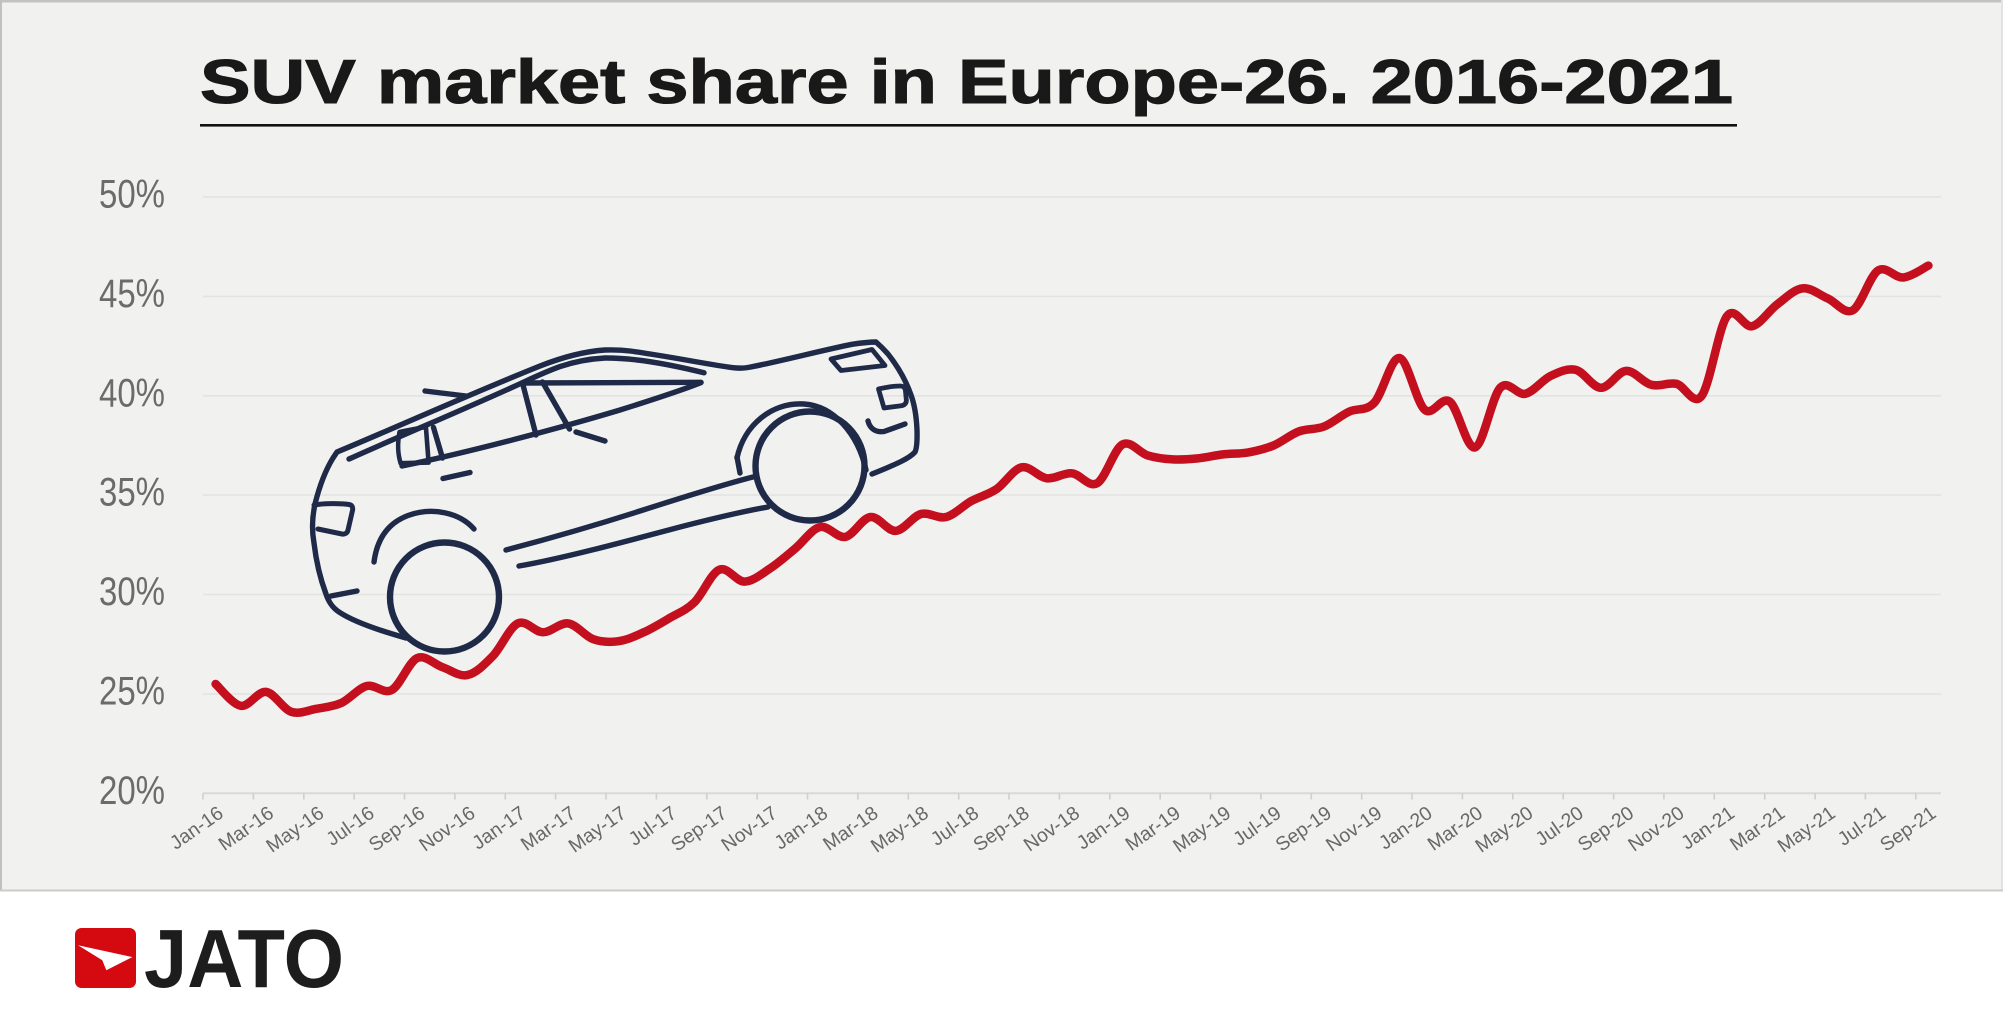 This screenshot has width=2003, height=1023. What do you see at coordinates (966, 82) in the screenshot?
I see `svg-text:SUV market share in Europe-26.: SUV market share in Europe-26. 2016-2021` at bounding box center [966, 82].